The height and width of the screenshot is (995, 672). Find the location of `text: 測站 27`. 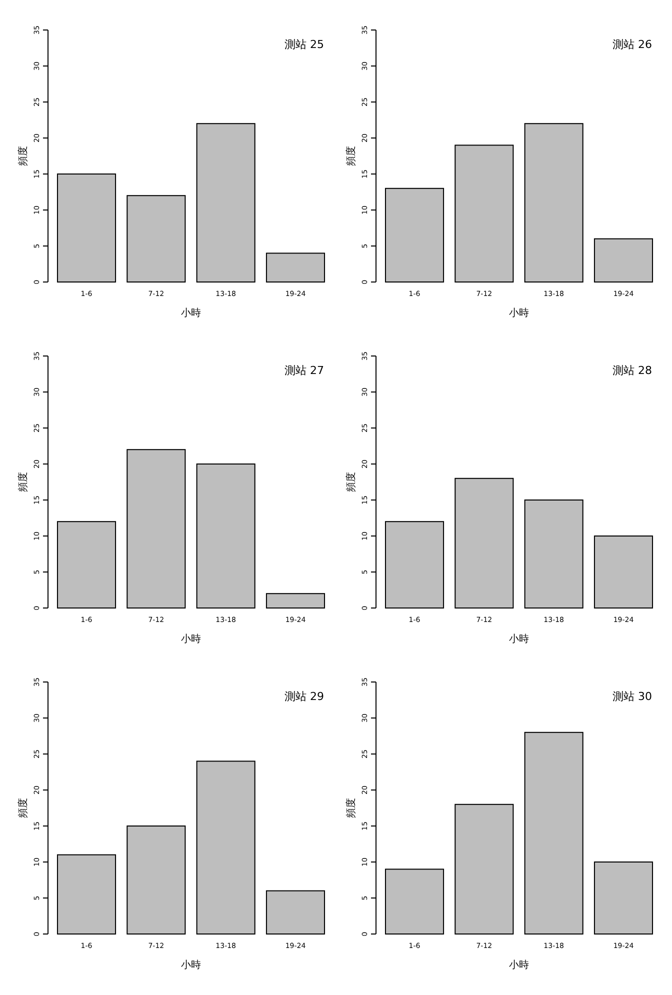

text: 測站 27 is located at coordinates (304, 370).